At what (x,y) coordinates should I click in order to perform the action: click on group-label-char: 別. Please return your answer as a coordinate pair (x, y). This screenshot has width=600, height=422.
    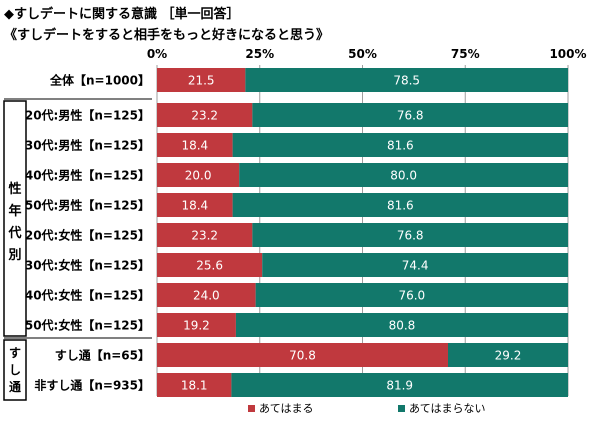
    Looking at the image, I should click on (14, 255).